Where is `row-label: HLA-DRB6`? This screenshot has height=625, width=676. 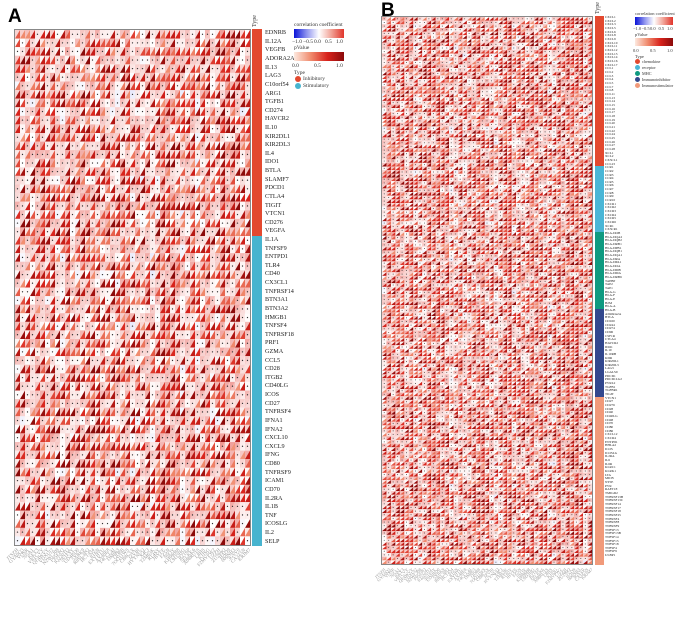 row-label: HLA-DRB6 is located at coordinates (613, 277).